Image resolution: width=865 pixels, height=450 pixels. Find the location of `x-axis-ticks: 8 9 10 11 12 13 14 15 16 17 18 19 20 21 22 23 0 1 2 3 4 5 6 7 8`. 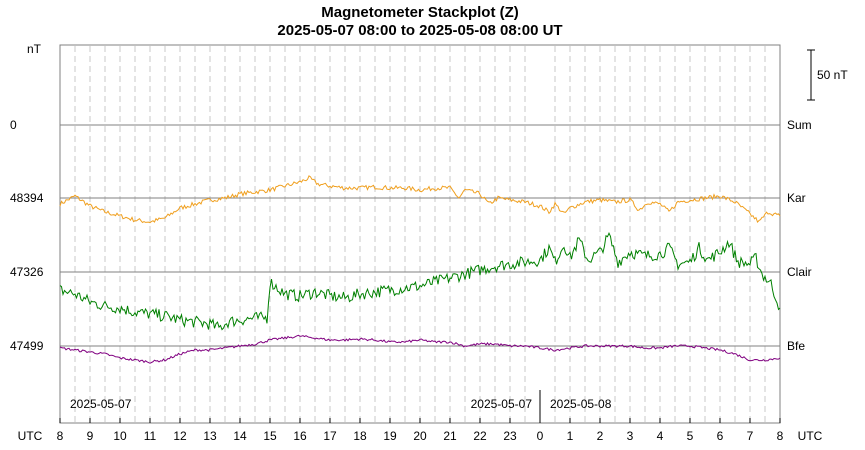

x-axis-ticks: 8 9 10 11 12 13 14 15 16 17 18 19 20 21 22 23 0 1 2 3 4 5 6 7 8 is located at coordinates (420, 430).